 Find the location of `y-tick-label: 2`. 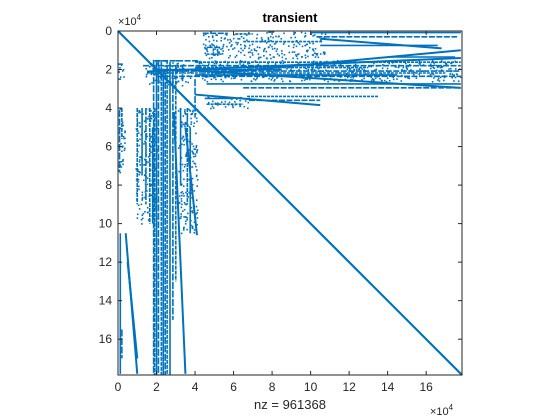

y-tick-label: 2 is located at coordinates (108, 70).